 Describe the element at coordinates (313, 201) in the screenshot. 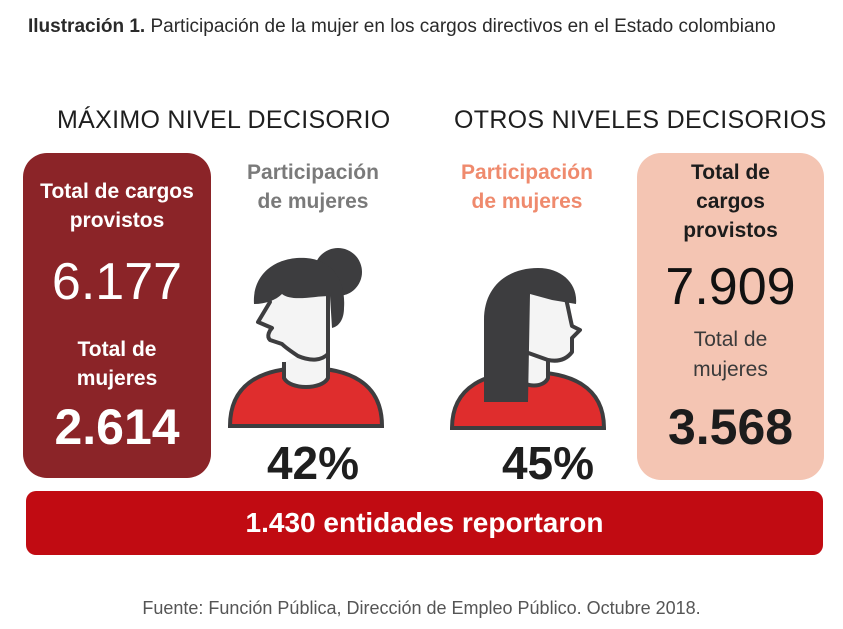

I see `max-participation-label-line2: de mujeres` at that location.